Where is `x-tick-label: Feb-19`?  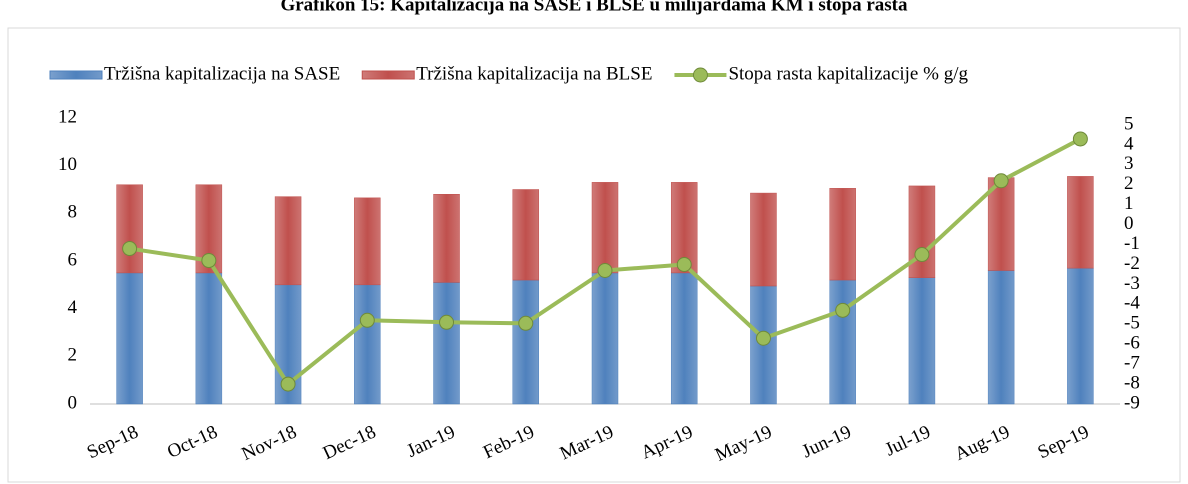 x-tick-label: Feb-19 is located at coordinates (509, 442).